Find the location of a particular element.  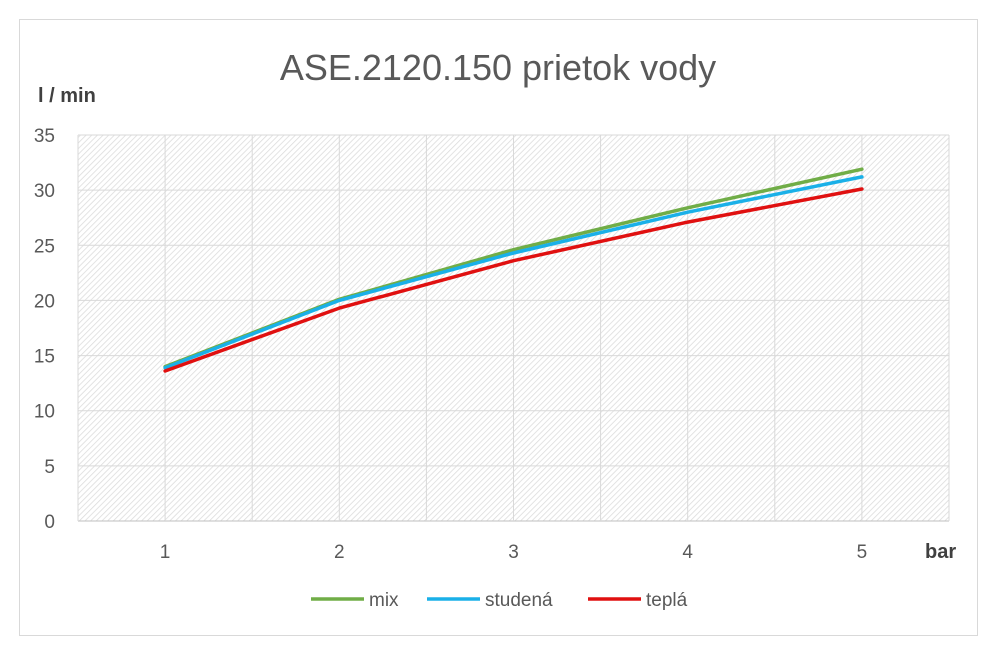

legend-label: teplá is located at coordinates (667, 600).